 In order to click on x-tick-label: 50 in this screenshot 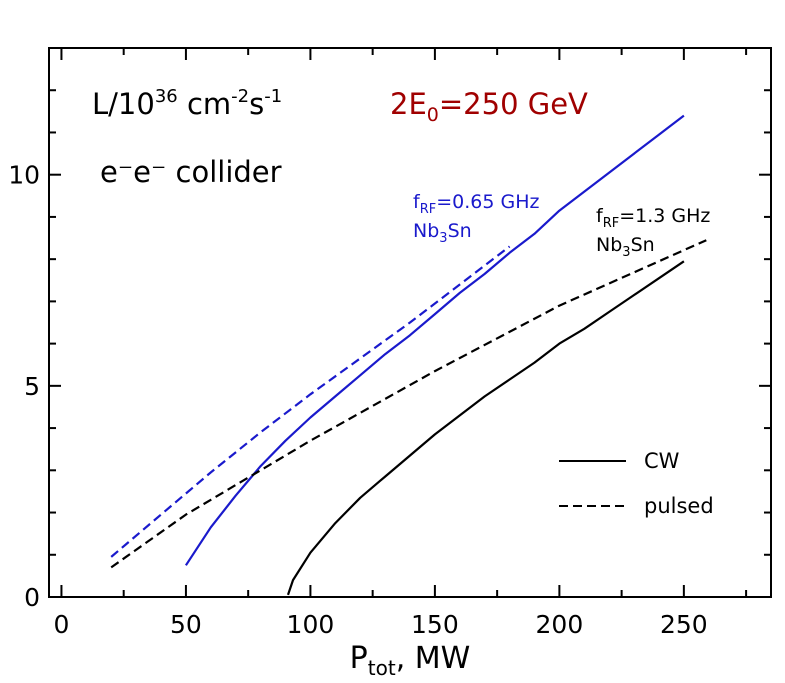, I will do `click(186, 624)`.